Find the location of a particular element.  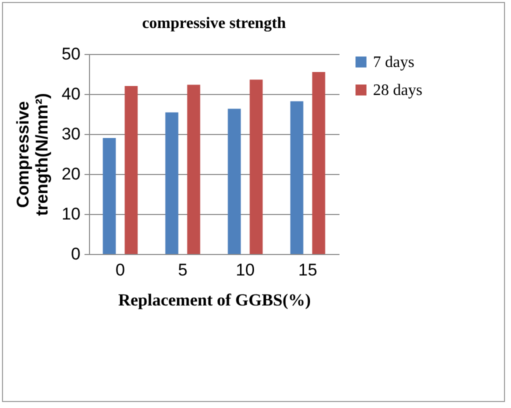

y-axis-title: Compressive trength(N/mm²) is located at coordinates (33, 154).